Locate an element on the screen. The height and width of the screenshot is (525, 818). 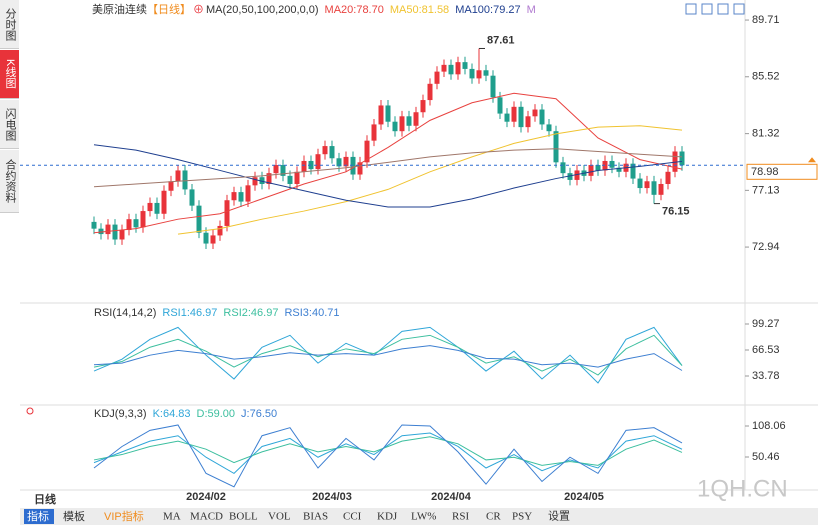
toolbar-bg is located at coordinates (419, 516).